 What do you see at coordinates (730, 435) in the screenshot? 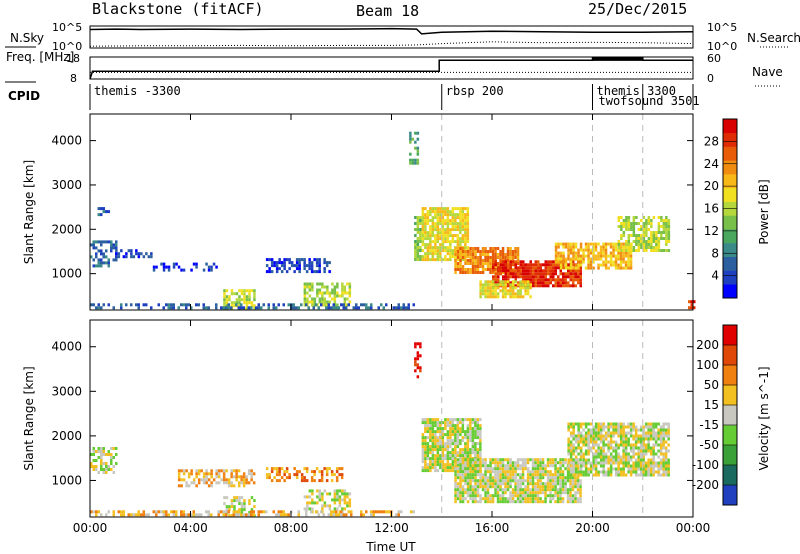
I see `colorbar-segment` at bounding box center [730, 435].